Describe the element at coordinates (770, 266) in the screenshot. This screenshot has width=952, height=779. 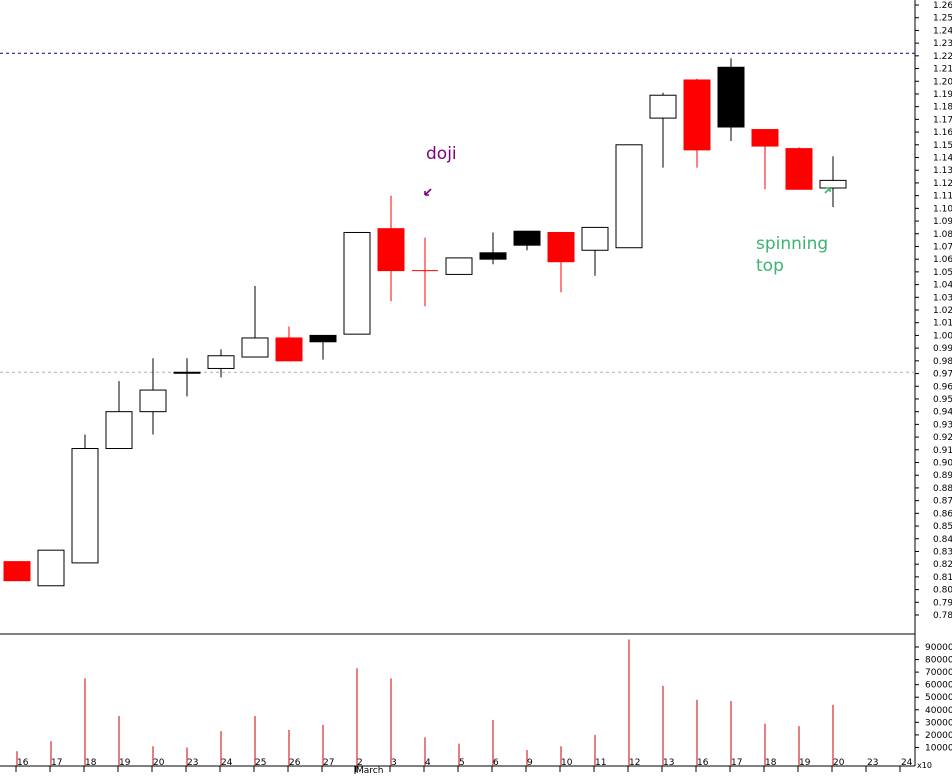
I see `spinning-top-annotation-line2: top` at that location.